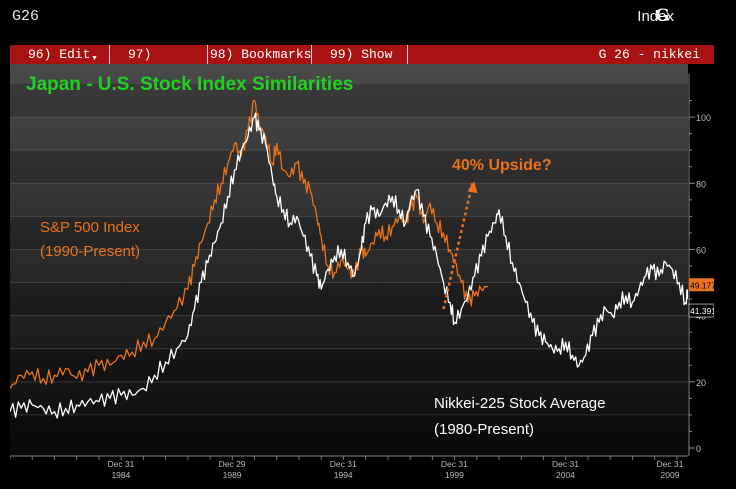  Describe the element at coordinates (701, 184) in the screenshot. I see `y-tick-label: 80` at that location.